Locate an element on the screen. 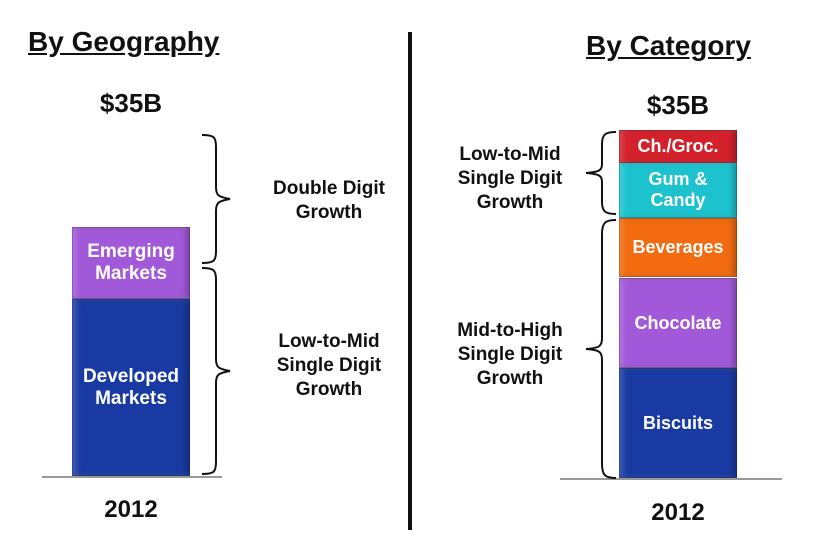  bar-segment-gum-candy: Gum & Candy is located at coordinates (678, 190).